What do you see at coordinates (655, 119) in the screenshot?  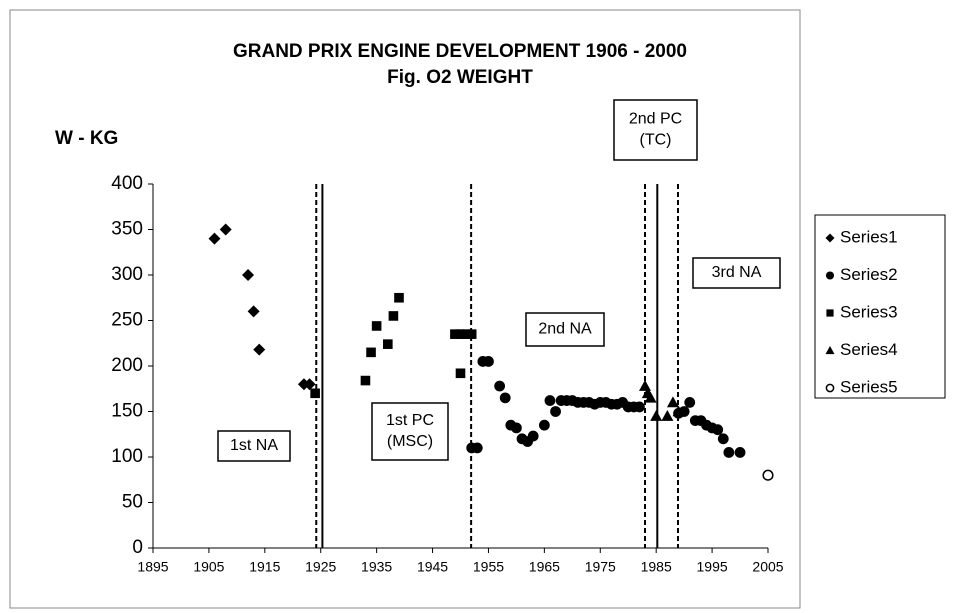 I see `annotation-text: 2nd PC` at bounding box center [655, 119].